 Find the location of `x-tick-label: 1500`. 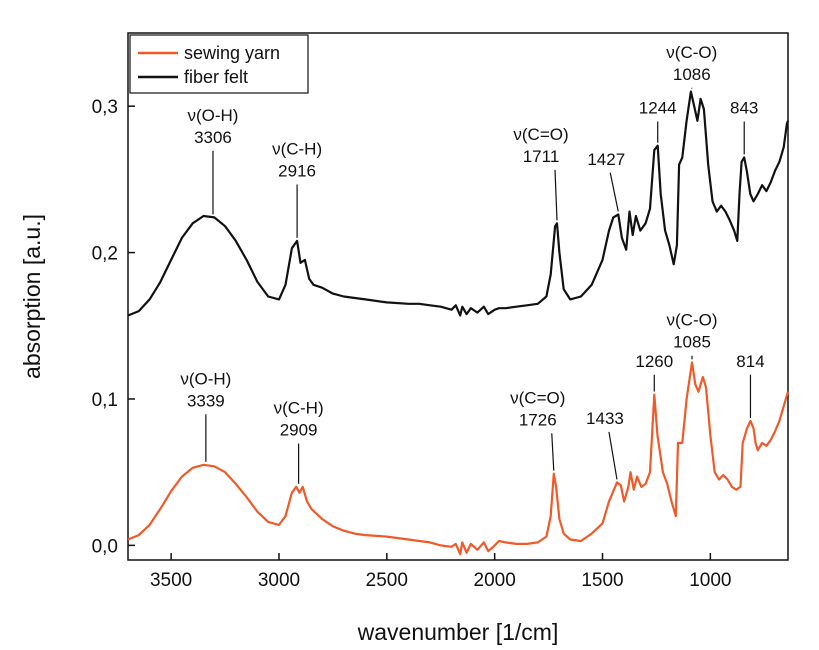

x-tick-label: 1500 is located at coordinates (602, 580).